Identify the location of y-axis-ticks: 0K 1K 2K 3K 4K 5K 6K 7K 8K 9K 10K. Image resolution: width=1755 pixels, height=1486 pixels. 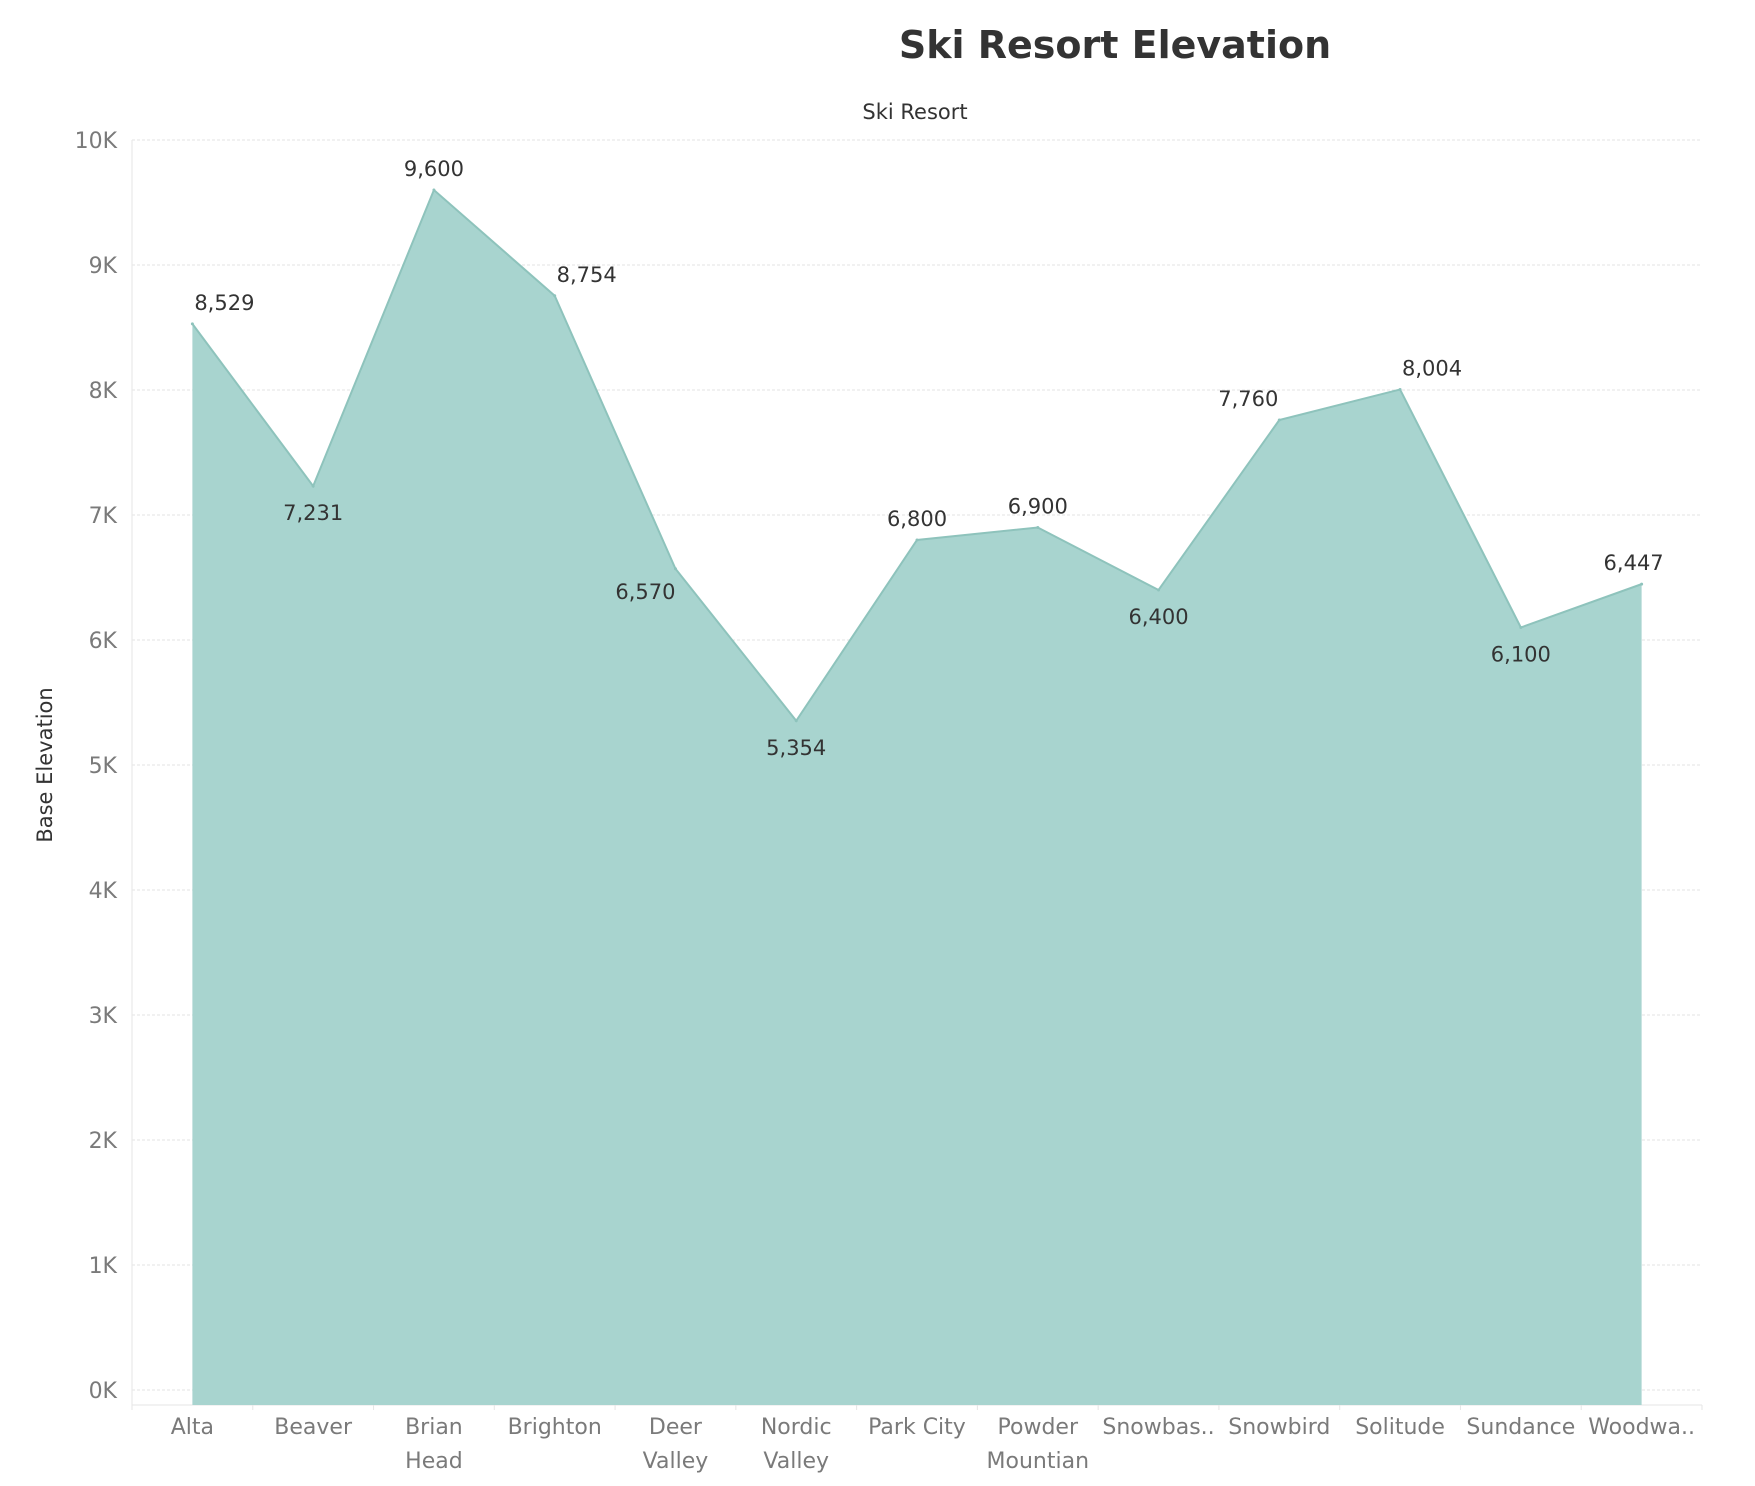
(96, 766).